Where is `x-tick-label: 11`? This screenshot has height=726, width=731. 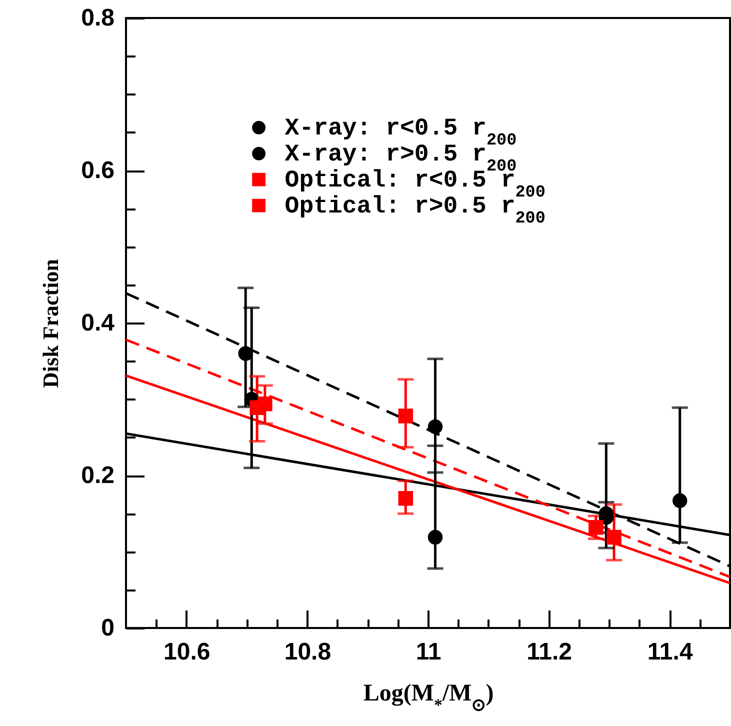 x-tick-label: 11 is located at coordinates (429, 652).